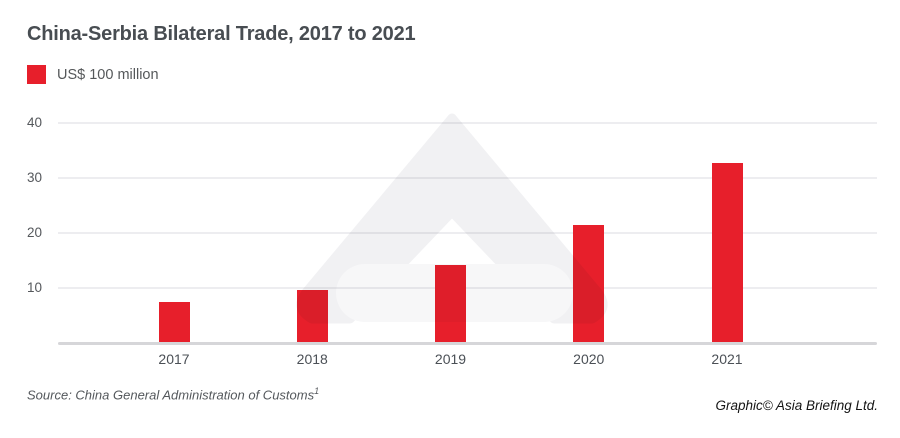  What do you see at coordinates (174, 359) in the screenshot?
I see `x-axis-label-2017: 2017` at bounding box center [174, 359].